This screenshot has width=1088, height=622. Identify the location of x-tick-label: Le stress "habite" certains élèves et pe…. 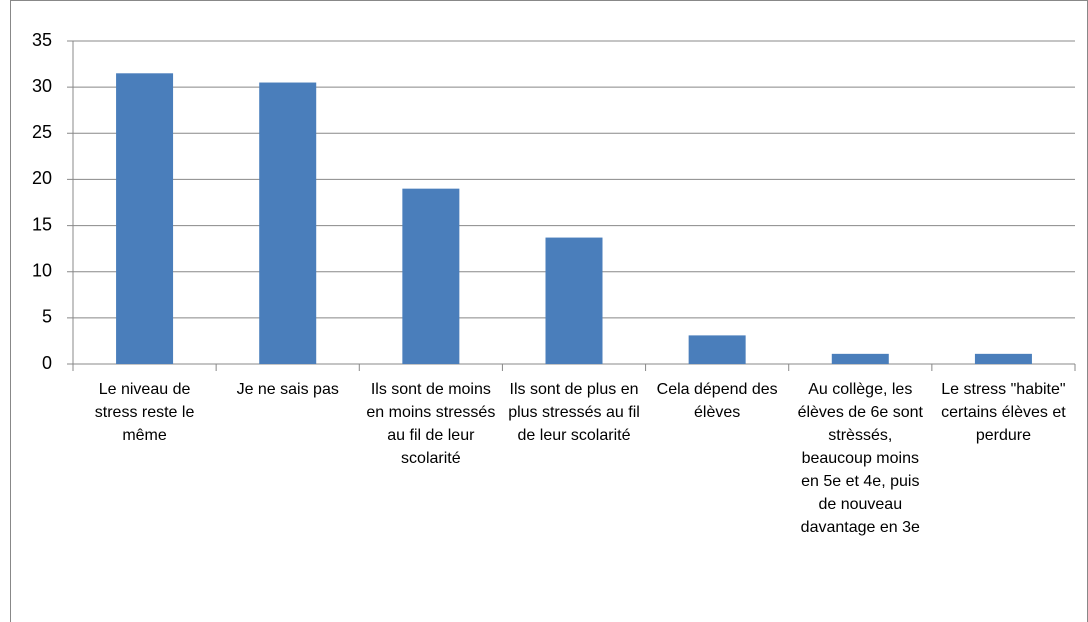
(1003, 412).